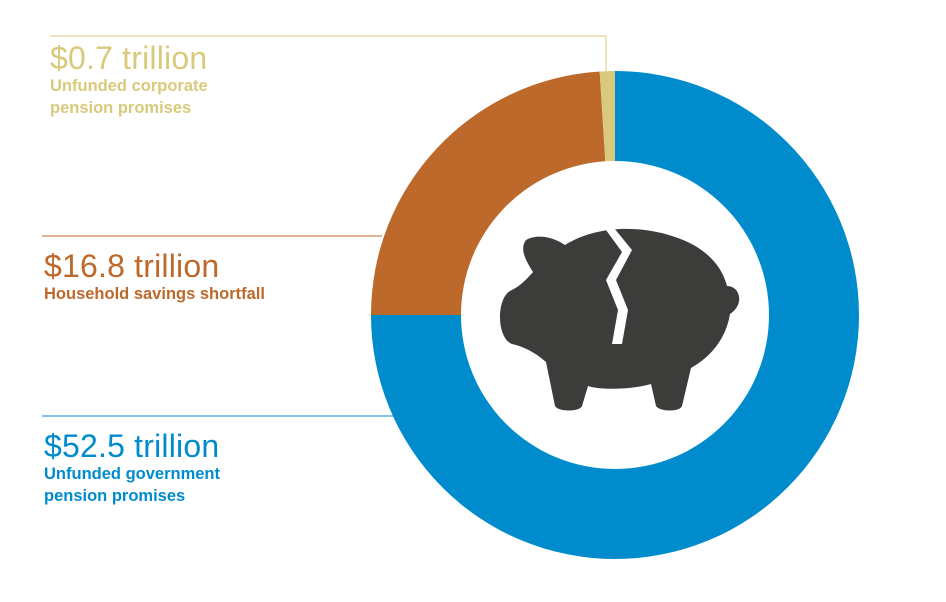 This screenshot has height=602, width=946. I want to click on label-corporate-value: $0.7 trillion, so click(129, 58).